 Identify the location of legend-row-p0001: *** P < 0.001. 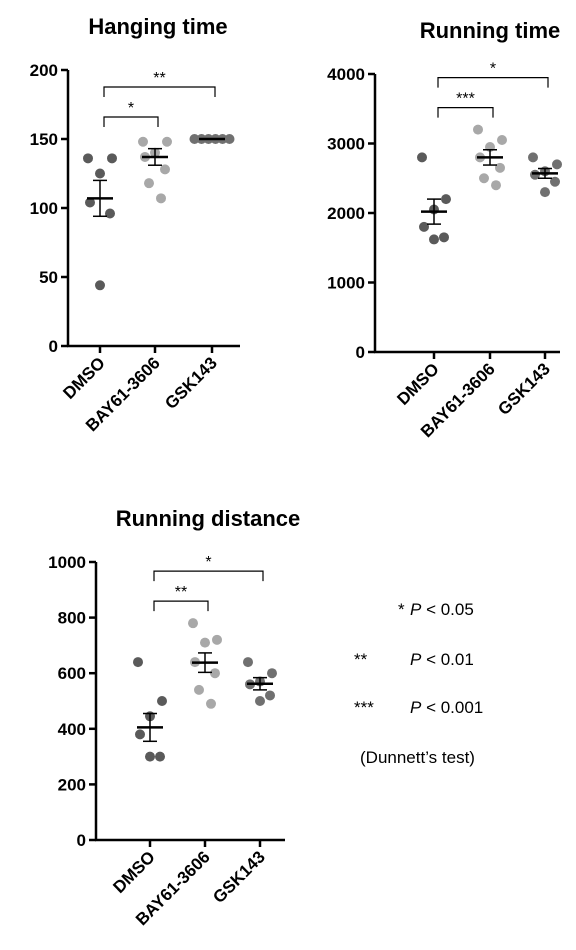
(460, 709).